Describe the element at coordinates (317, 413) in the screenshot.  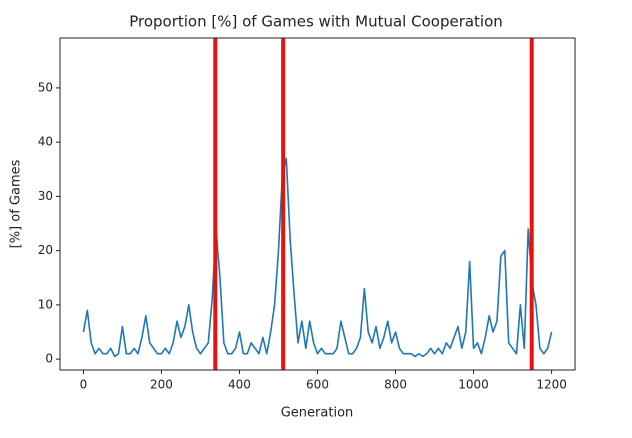
I see `x-axis-label: Generation` at that location.